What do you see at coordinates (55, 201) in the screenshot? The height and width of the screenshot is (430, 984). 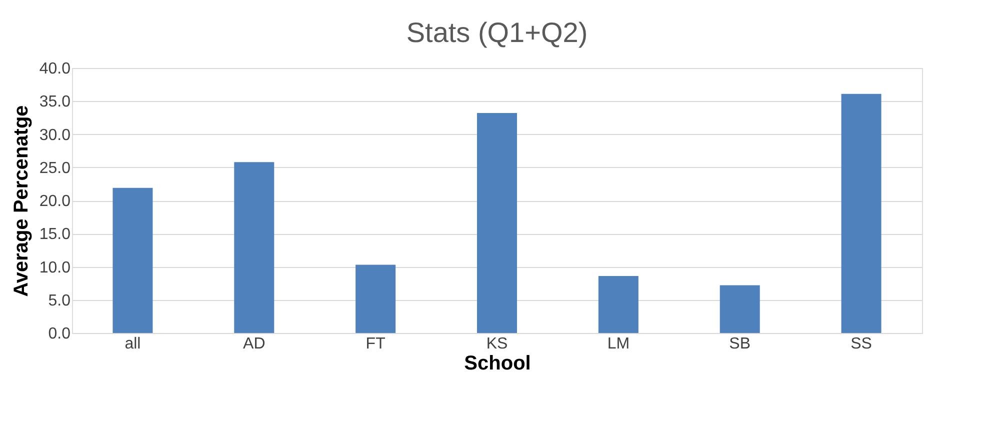 I see `y-tick-label: 20.0` at bounding box center [55, 201].